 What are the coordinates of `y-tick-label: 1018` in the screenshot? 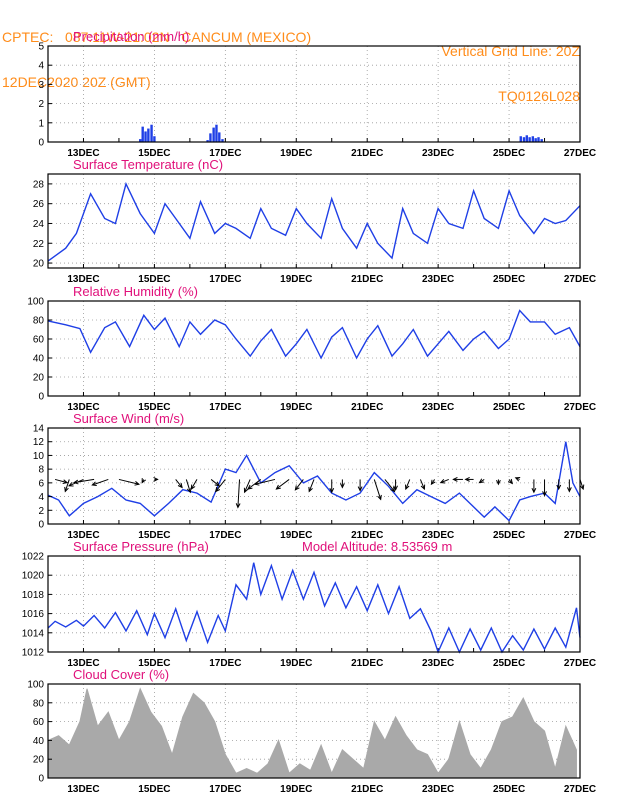 It's located at (33, 595).